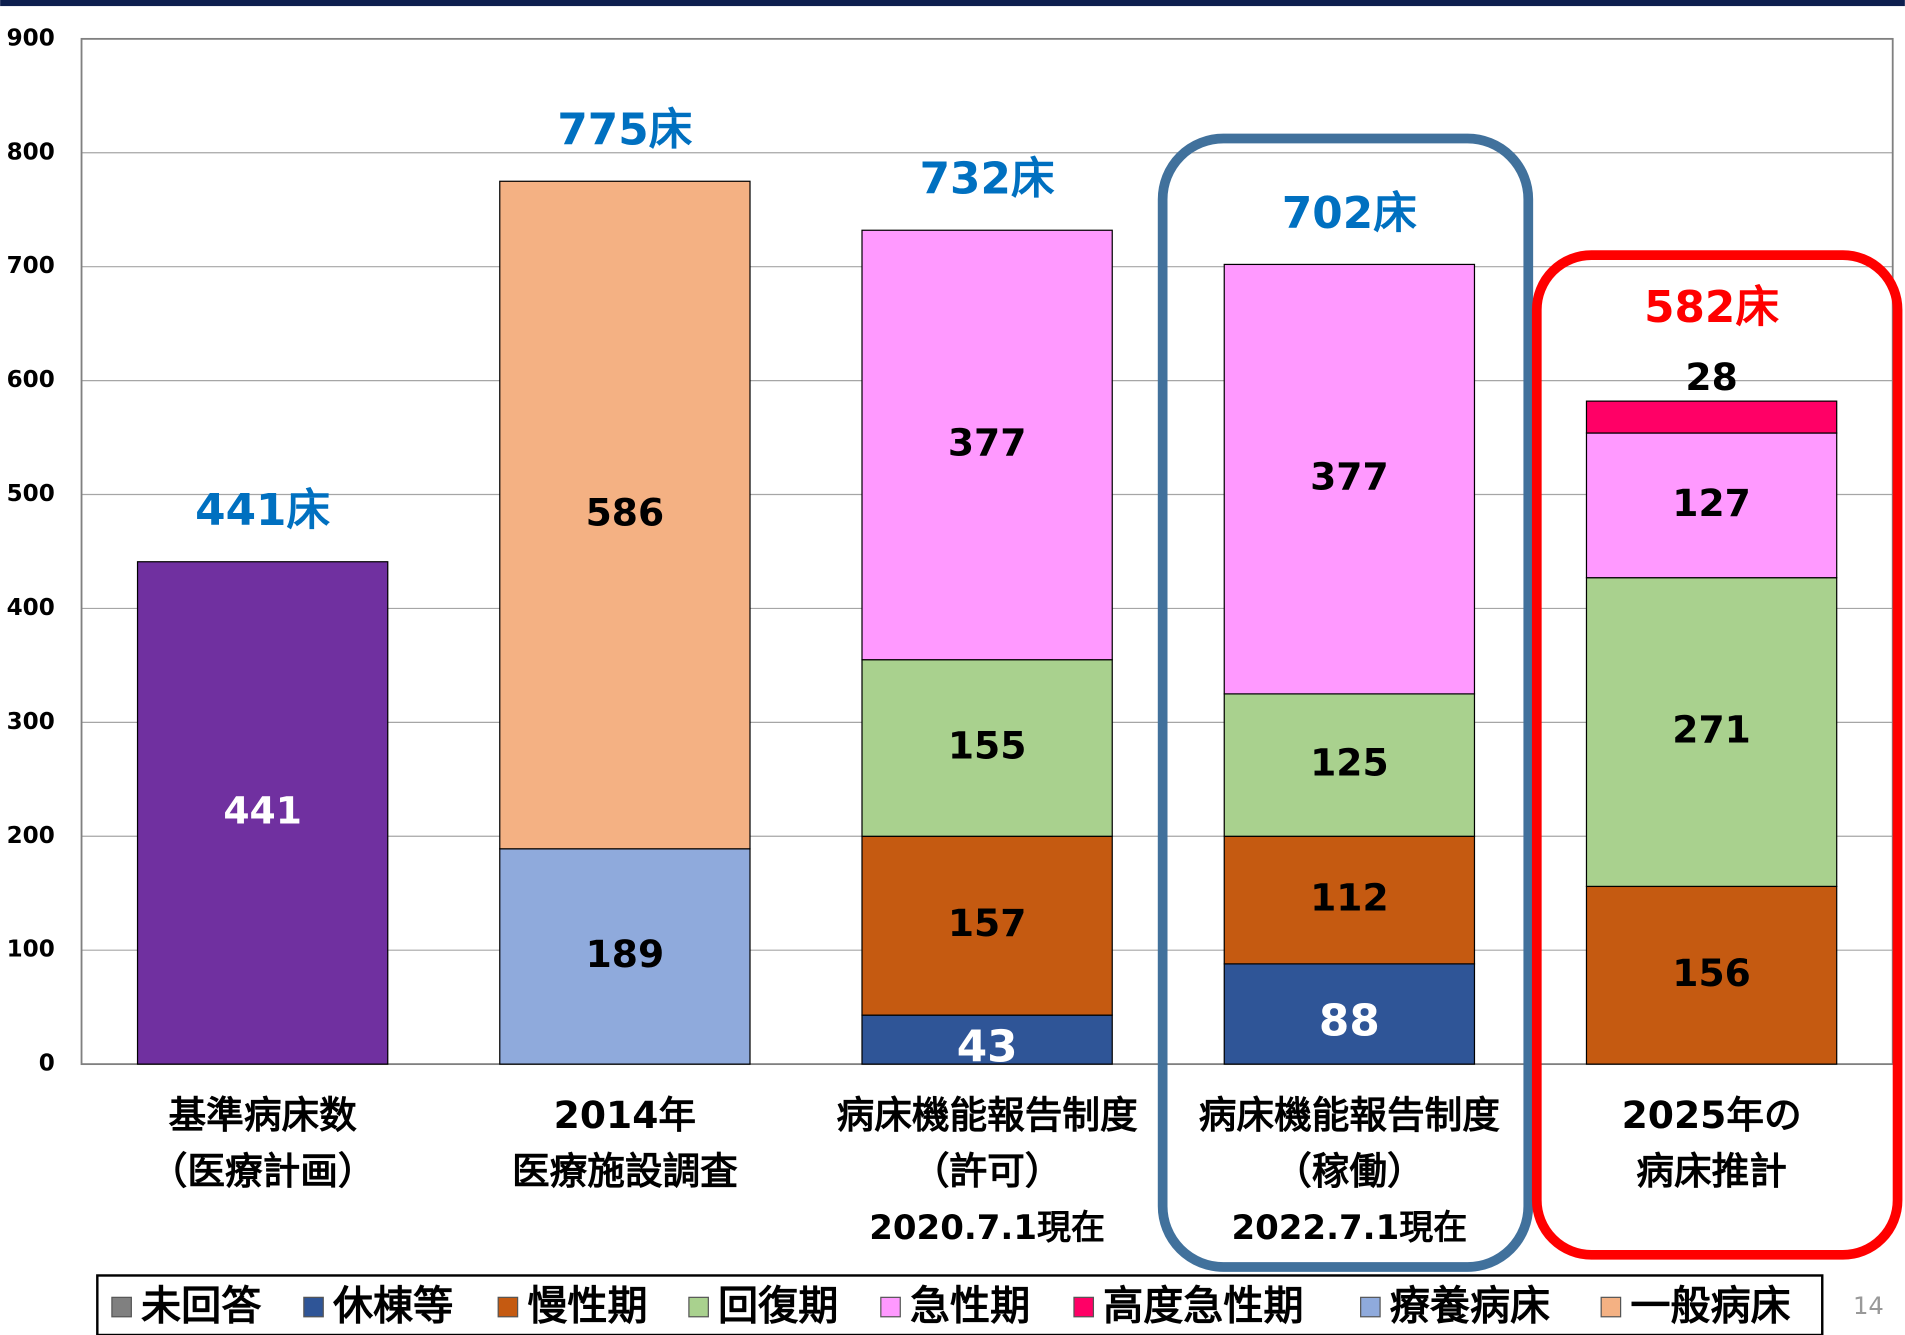  What do you see at coordinates (1711, 503) in the screenshot?
I see `data-label: 127` at bounding box center [1711, 503].